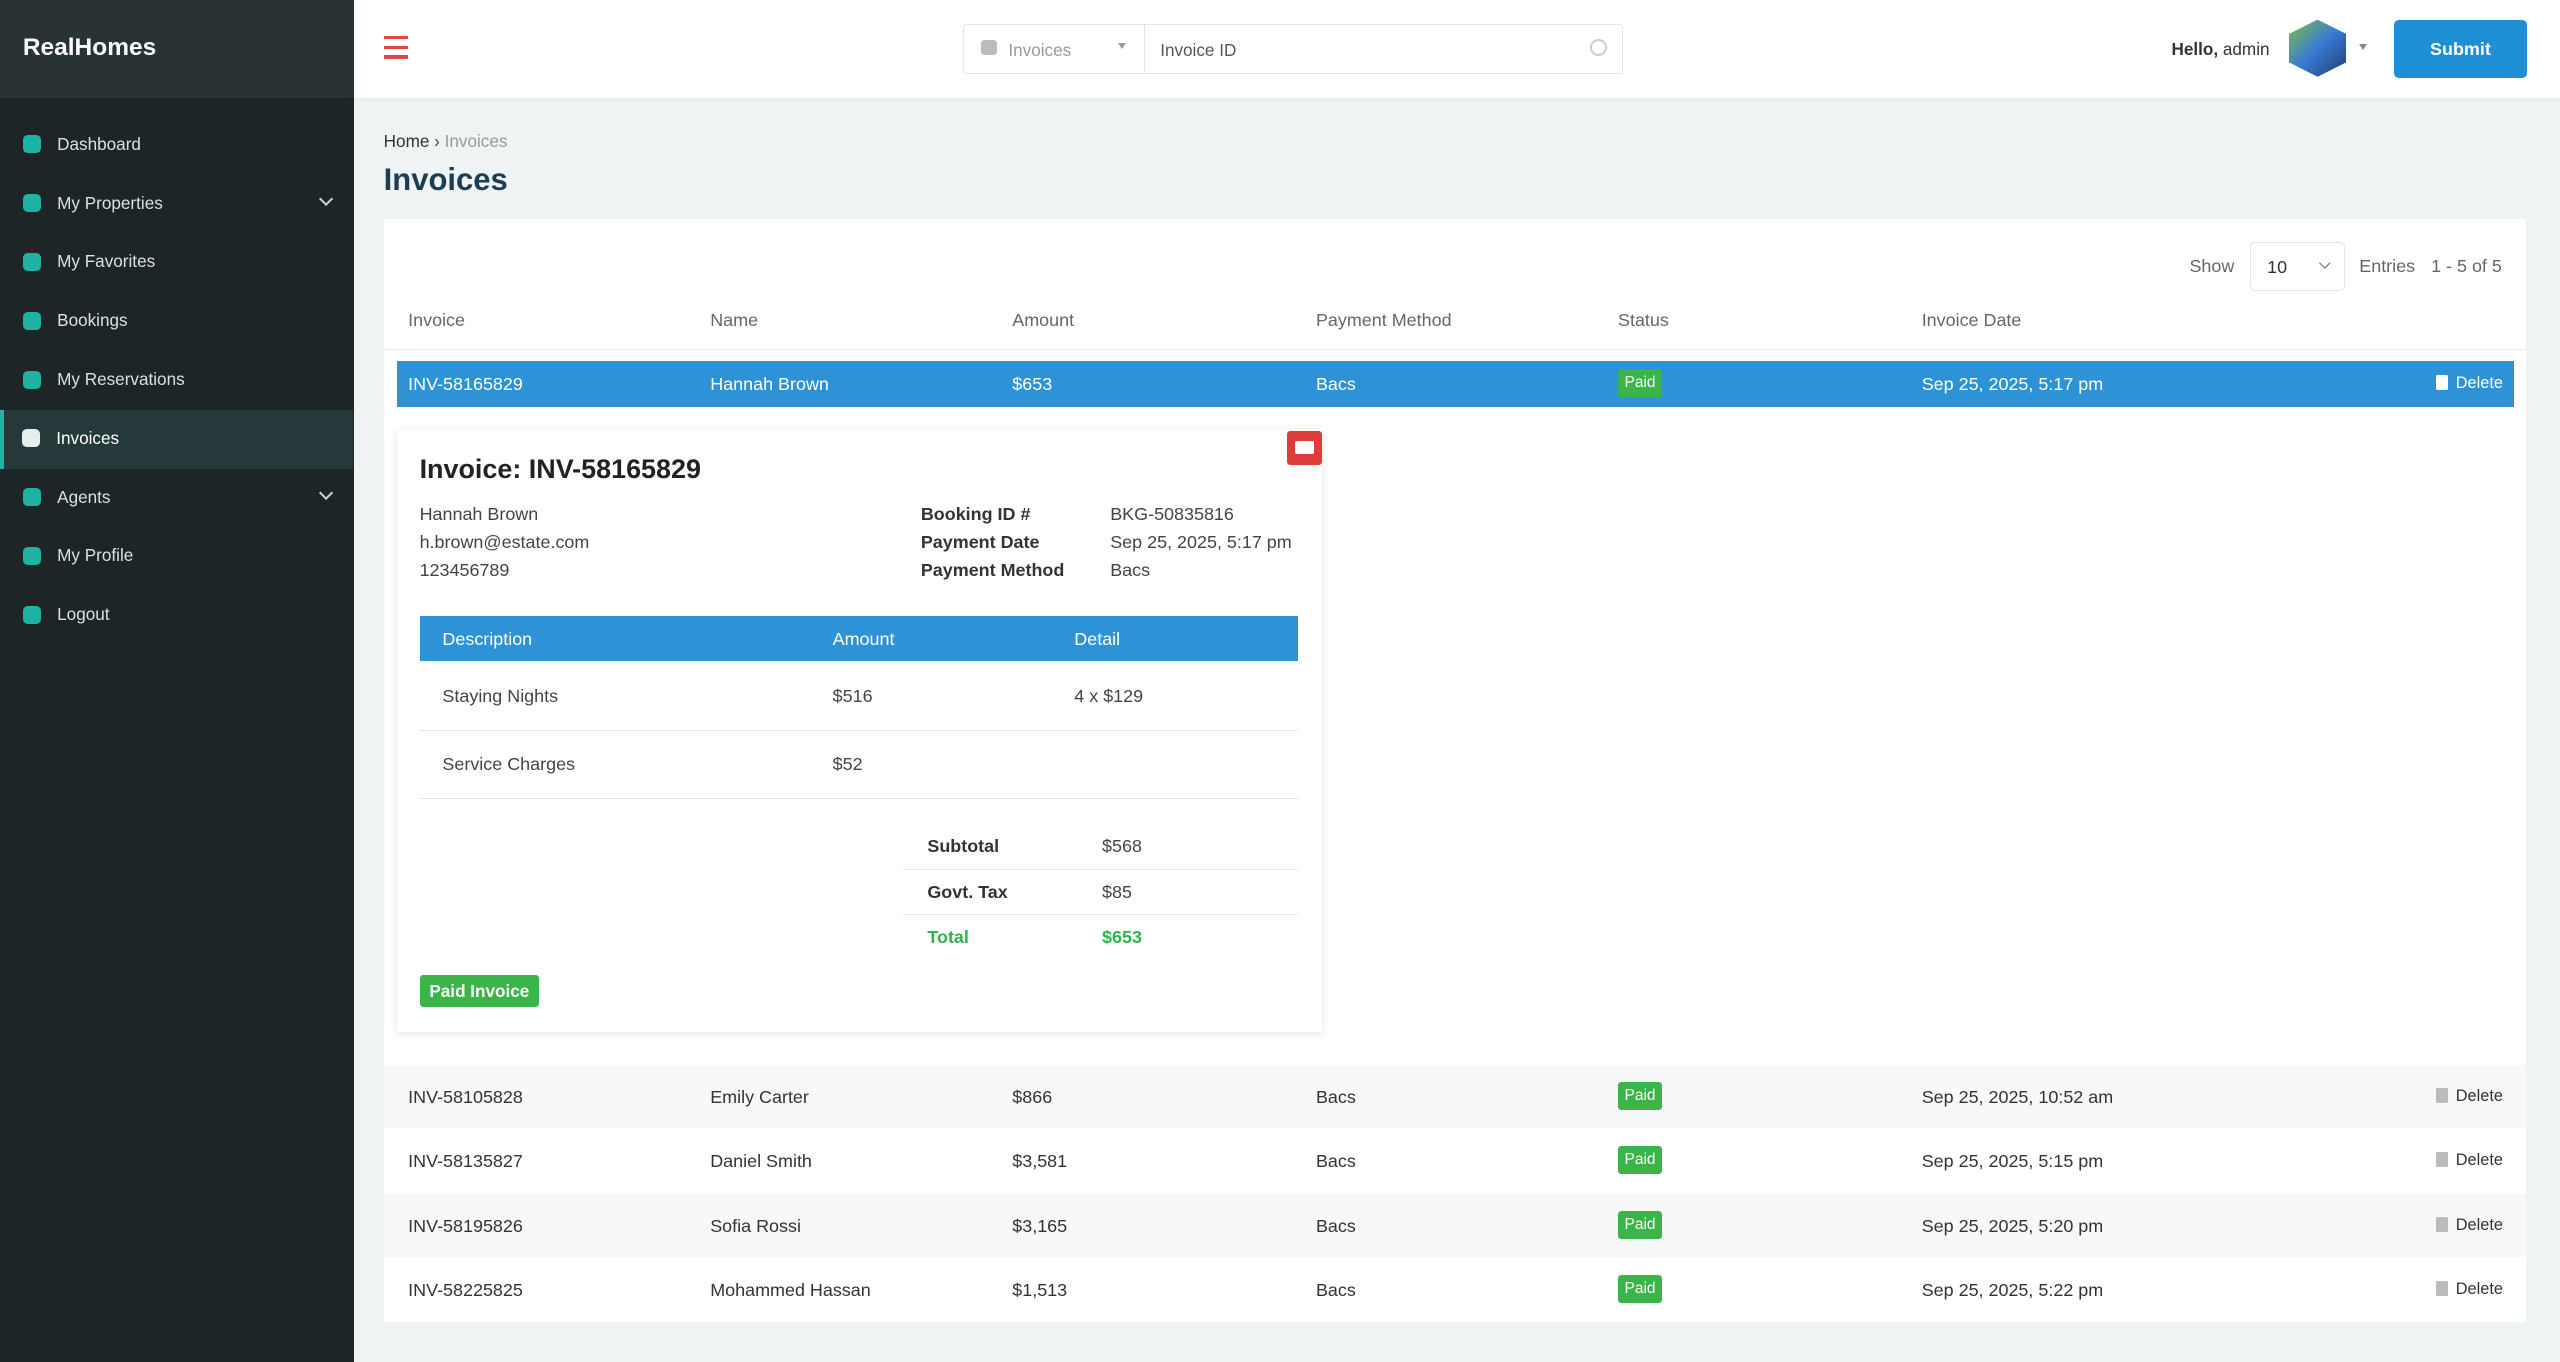 Image resolution: width=2560 pixels, height=1362 pixels. What do you see at coordinates (1032, 383) in the screenshot?
I see `cell: $653` at bounding box center [1032, 383].